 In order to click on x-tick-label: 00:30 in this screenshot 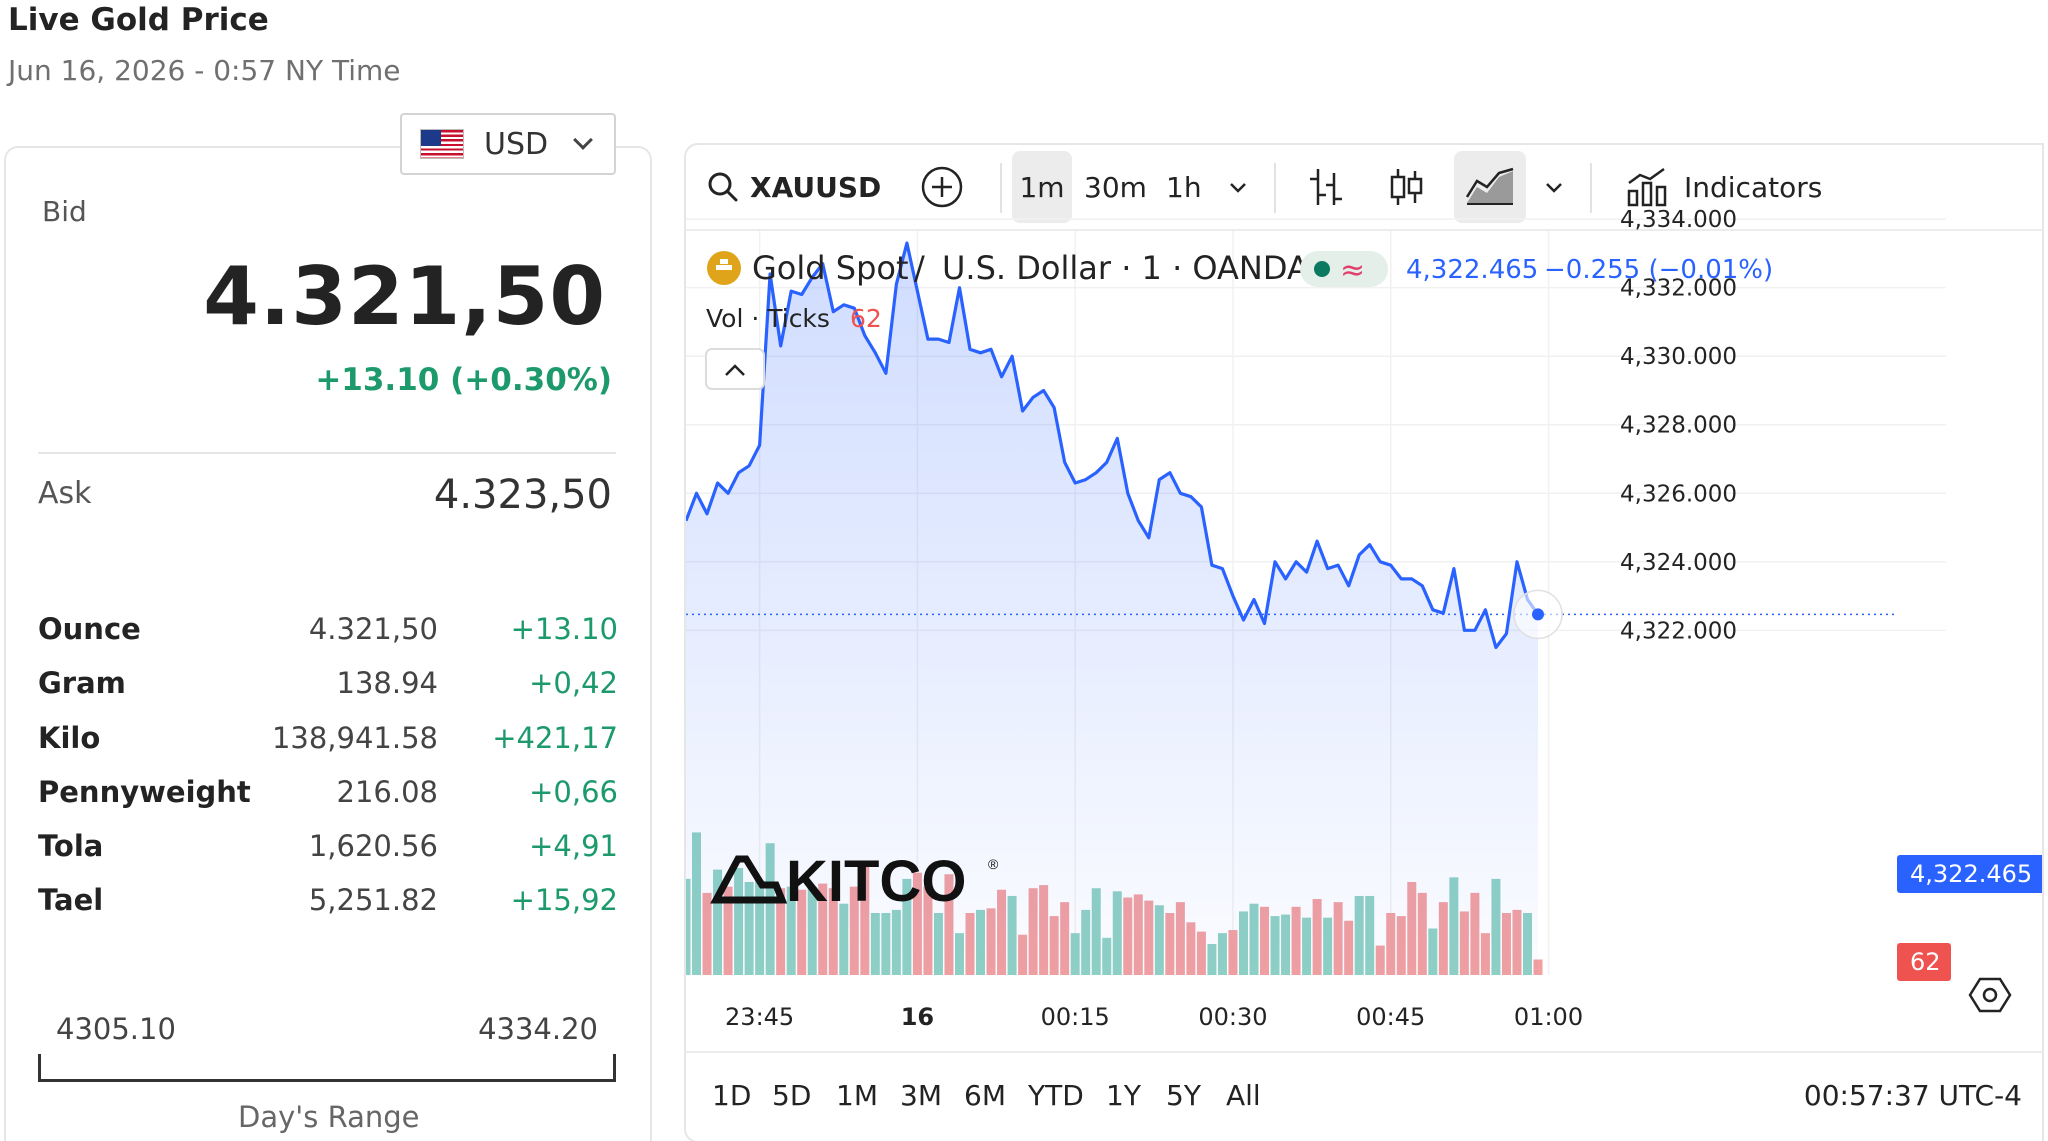, I will do `click(1232, 1017)`.